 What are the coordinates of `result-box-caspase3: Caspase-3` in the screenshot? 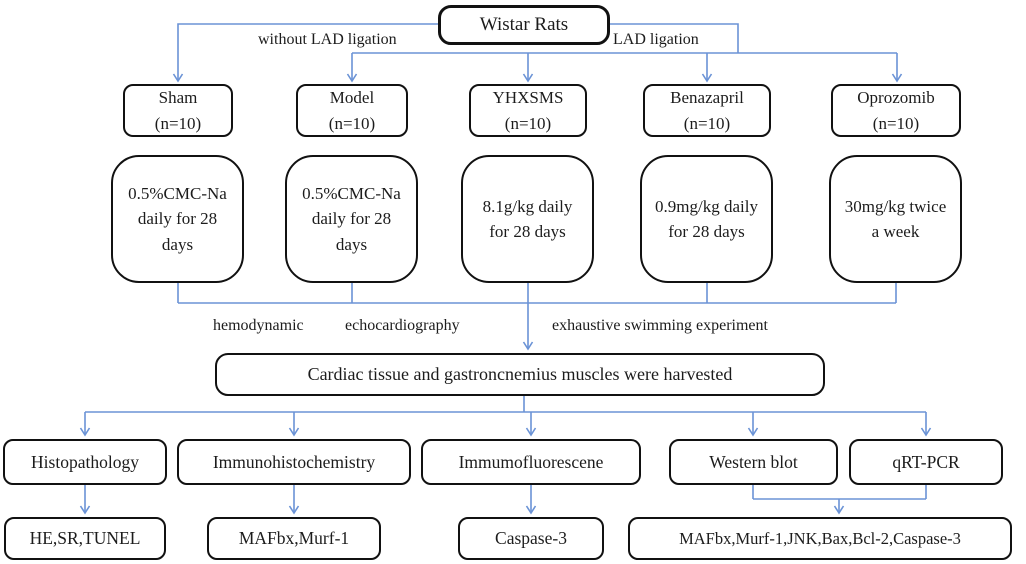 It's located at (531, 538).